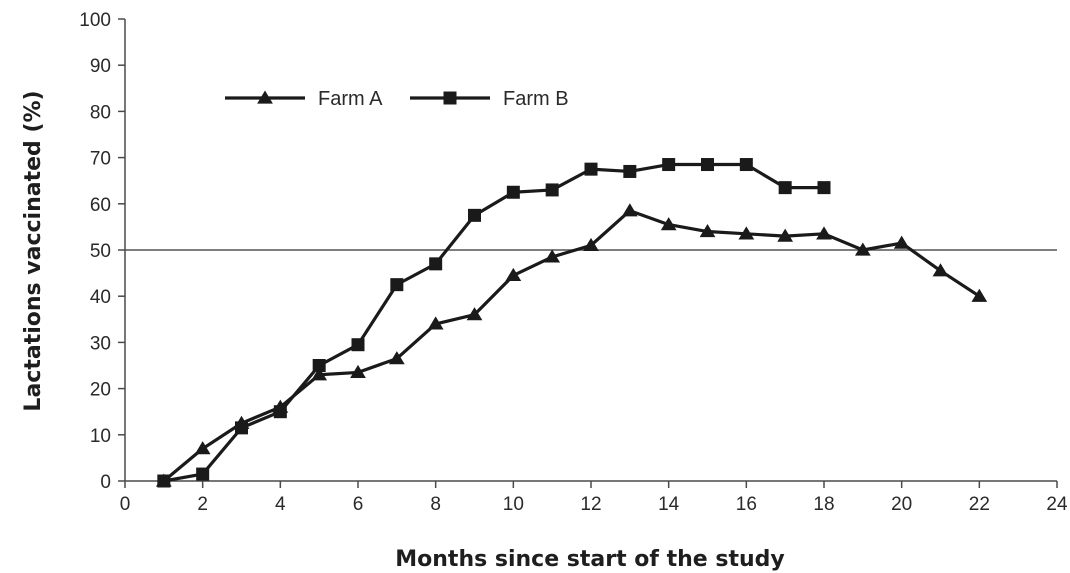  I want to click on y-tick-label: 80, so click(100, 112).